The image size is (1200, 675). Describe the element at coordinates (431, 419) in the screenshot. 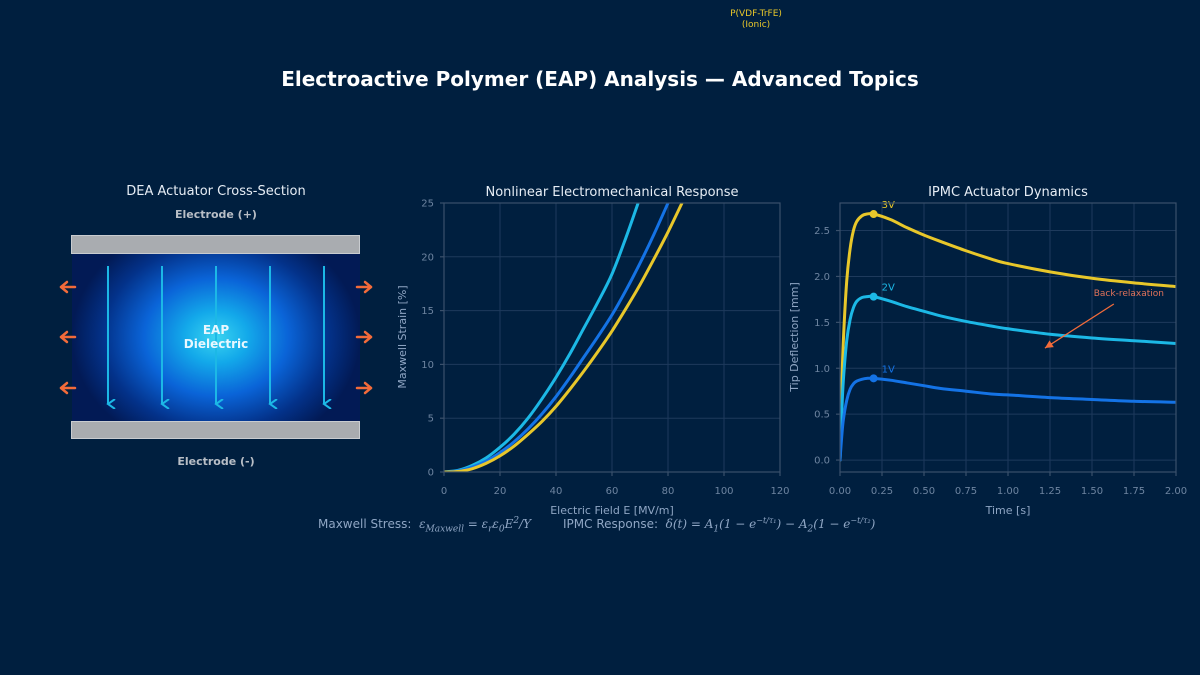

I see `y-tick-label: 5` at that location.